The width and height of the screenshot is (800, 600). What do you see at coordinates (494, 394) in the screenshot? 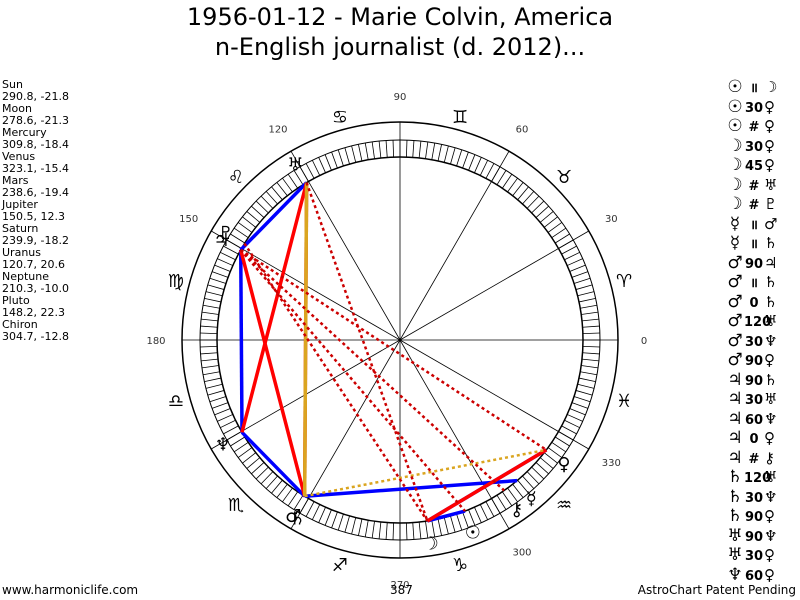
I see `sign-spoke` at bounding box center [494, 394].